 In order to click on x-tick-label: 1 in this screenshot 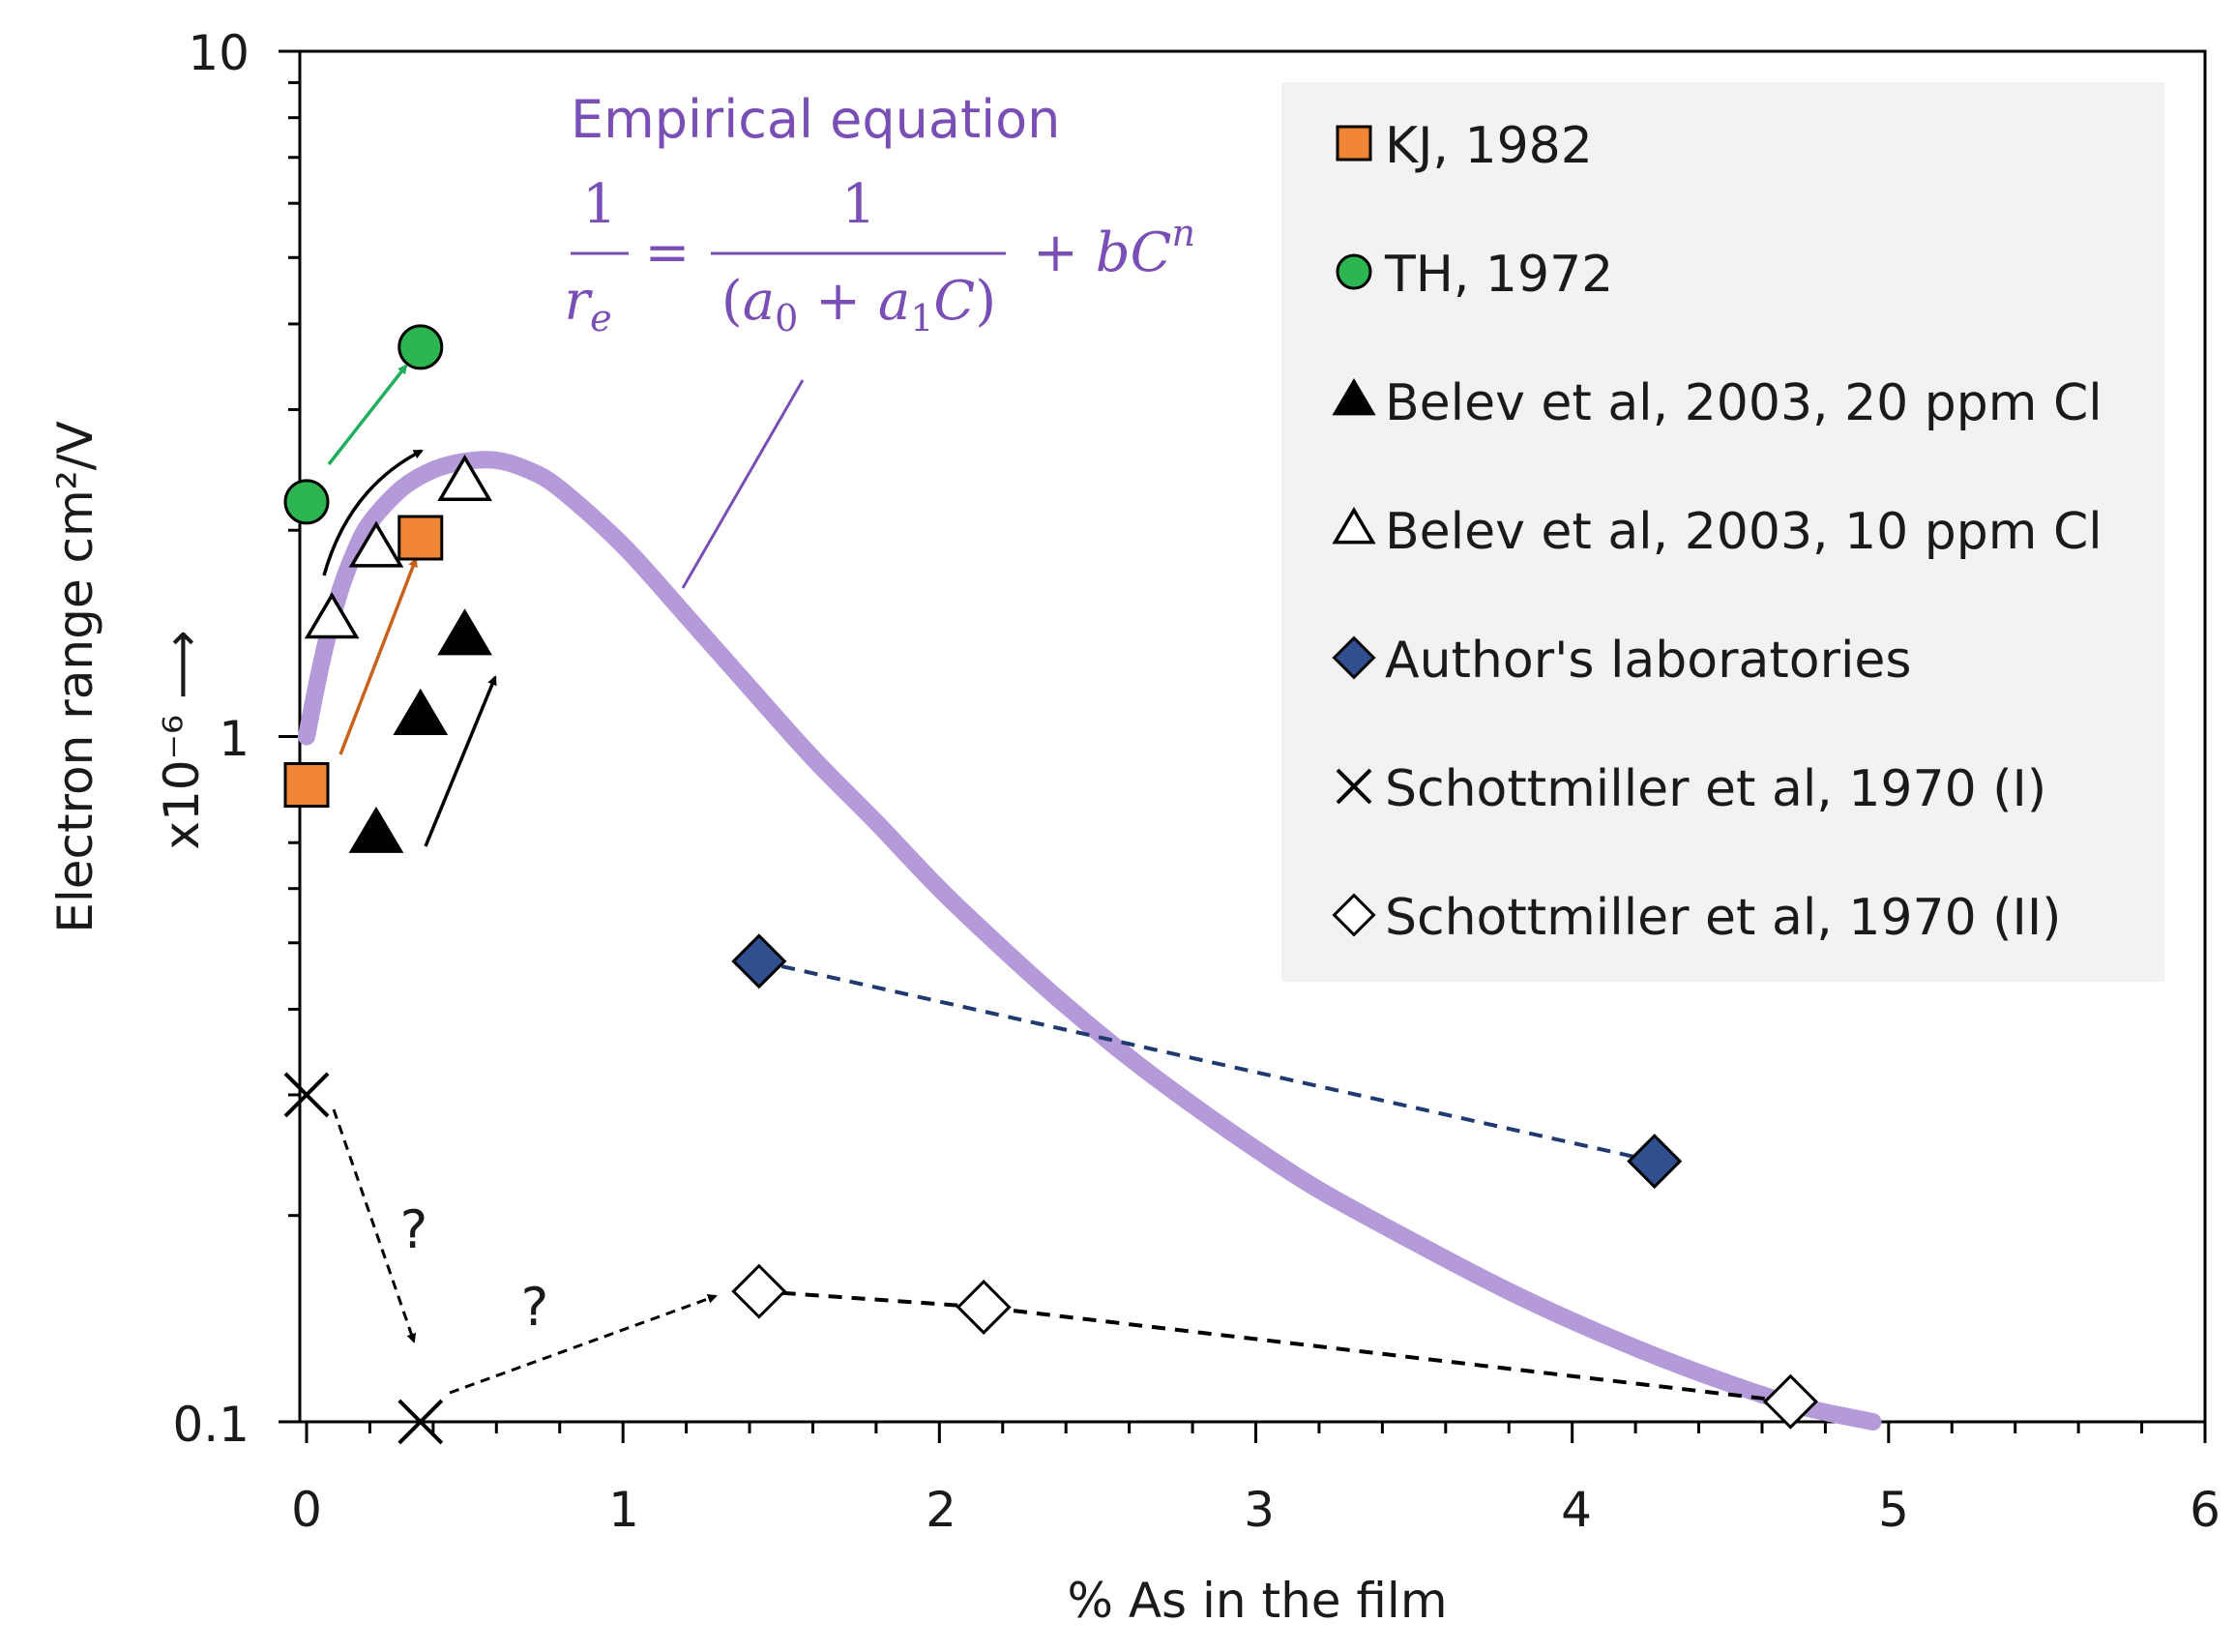, I will do `click(623, 1510)`.